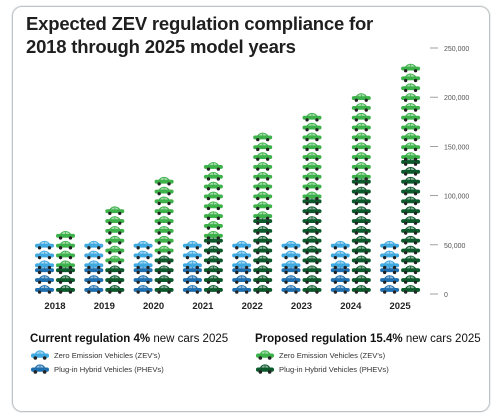 The image size is (500, 417). I want to click on x-tick-label: 2020, so click(153, 306).